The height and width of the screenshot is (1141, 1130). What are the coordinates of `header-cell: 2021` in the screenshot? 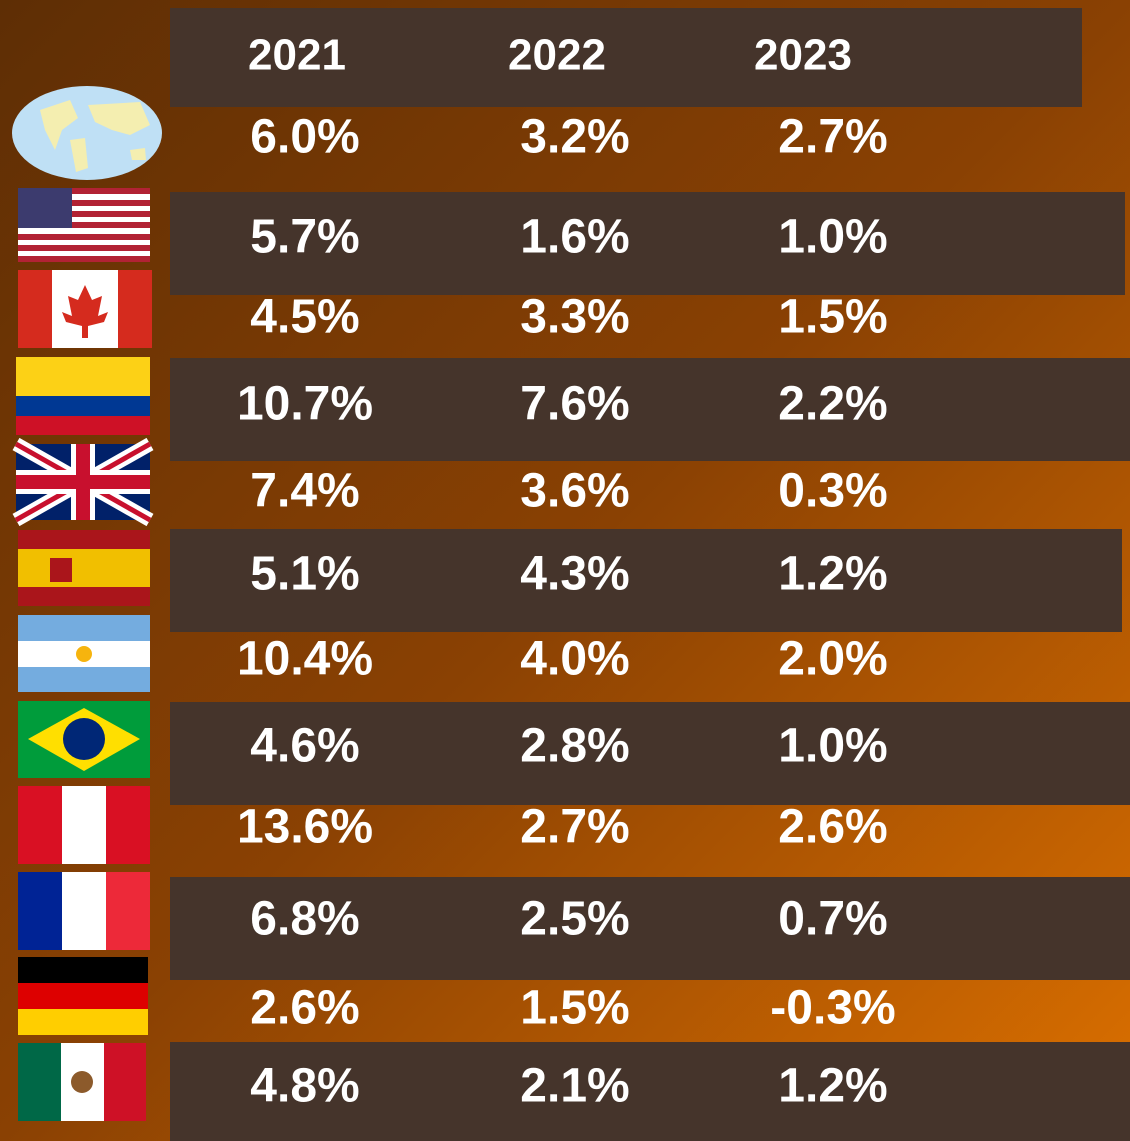 It's located at (297, 55).